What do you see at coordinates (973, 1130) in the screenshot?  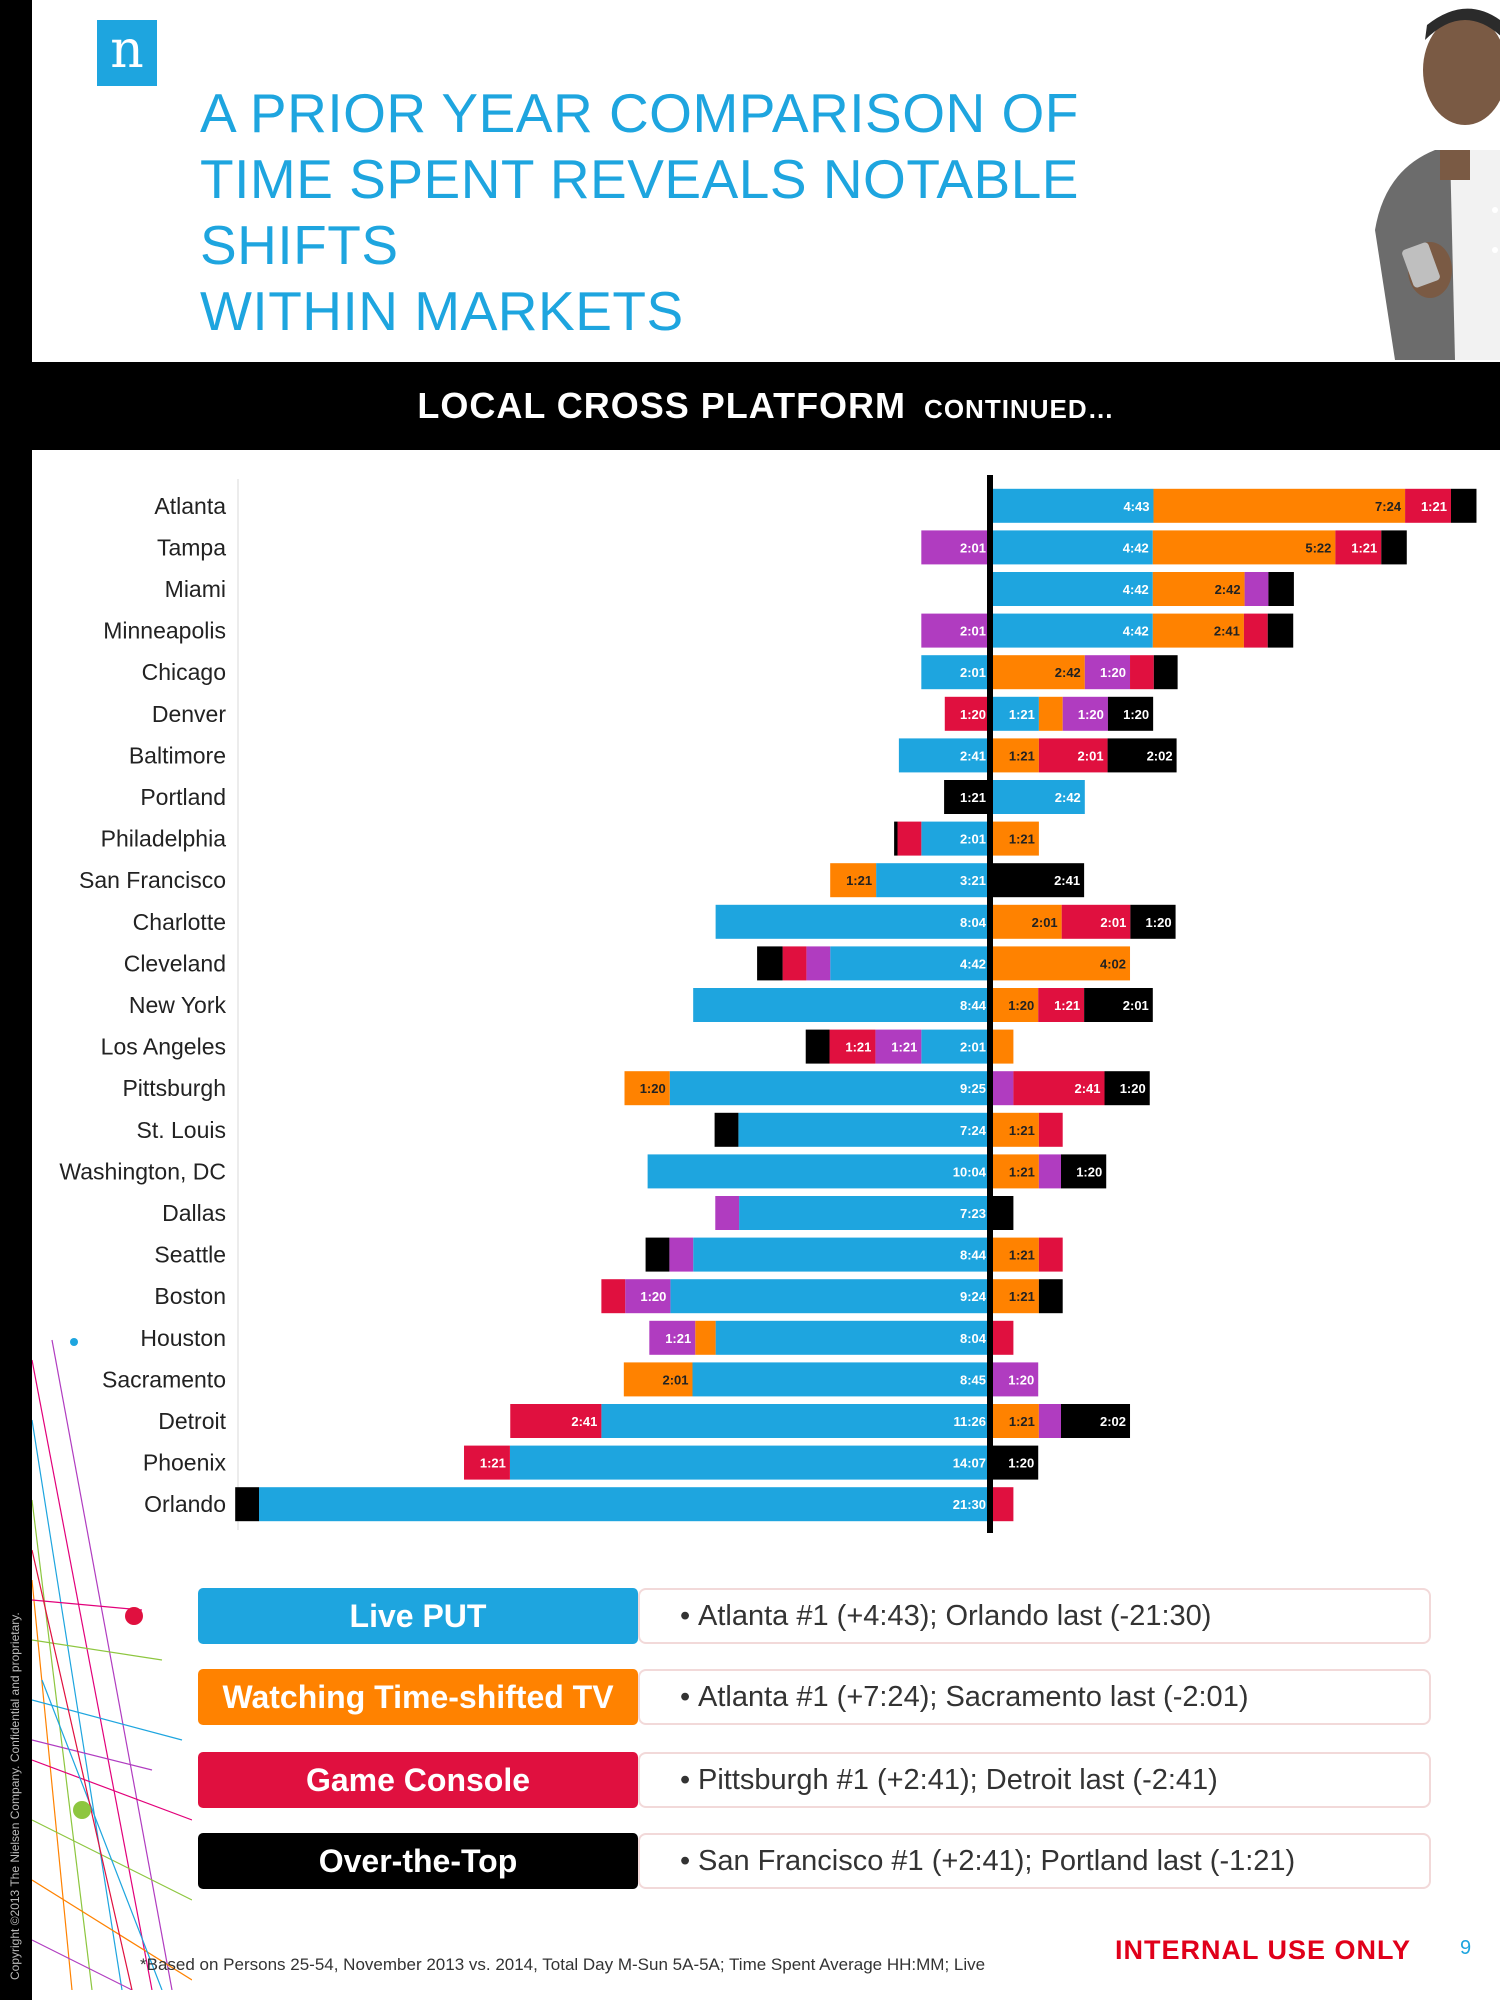 I see `data-label: 7:24` at bounding box center [973, 1130].